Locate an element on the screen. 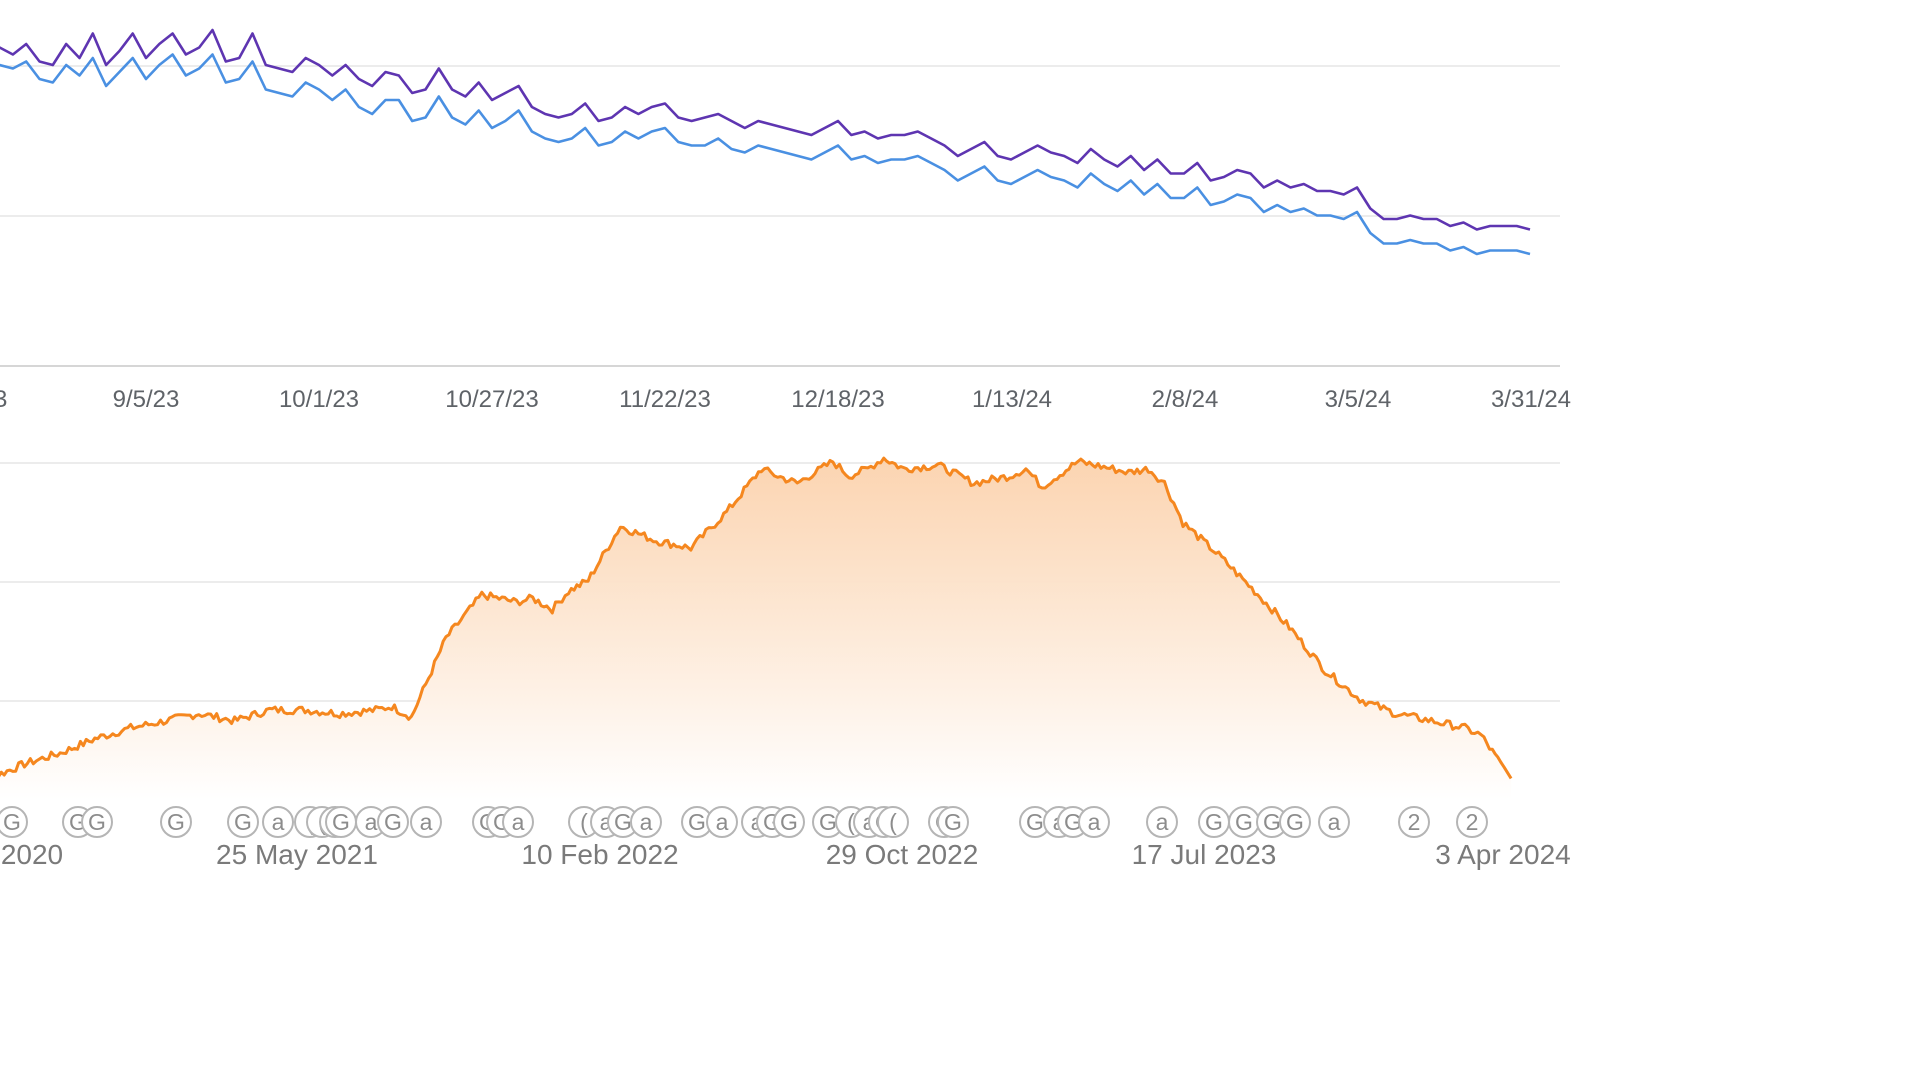 The image size is (1920, 1080). bottom-x-tick-label: 2020 is located at coordinates (32, 854).